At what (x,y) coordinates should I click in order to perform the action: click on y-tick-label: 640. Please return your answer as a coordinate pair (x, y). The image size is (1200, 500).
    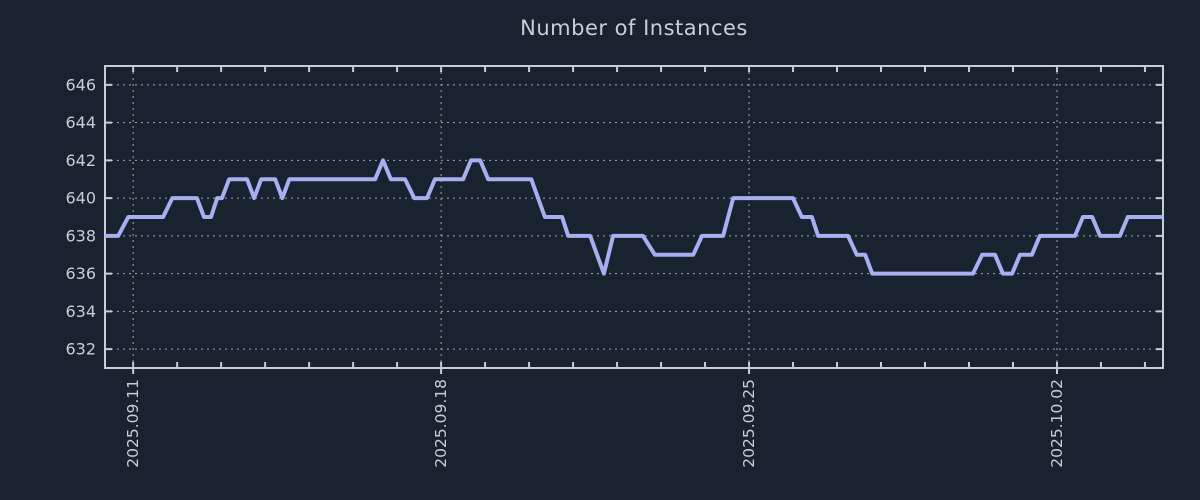
    Looking at the image, I should click on (80, 198).